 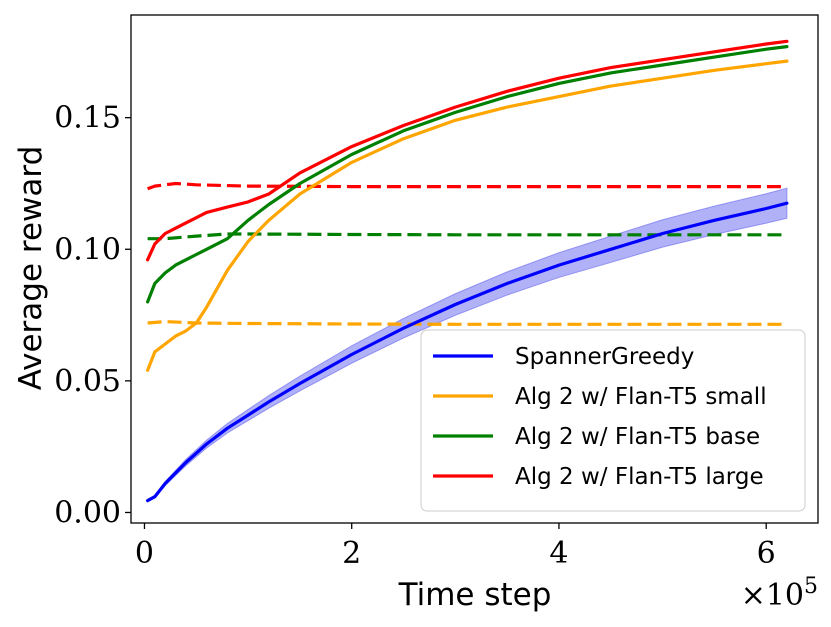 I want to click on x-axis-ticks: 0 2 4 6, so click(x=455, y=547).